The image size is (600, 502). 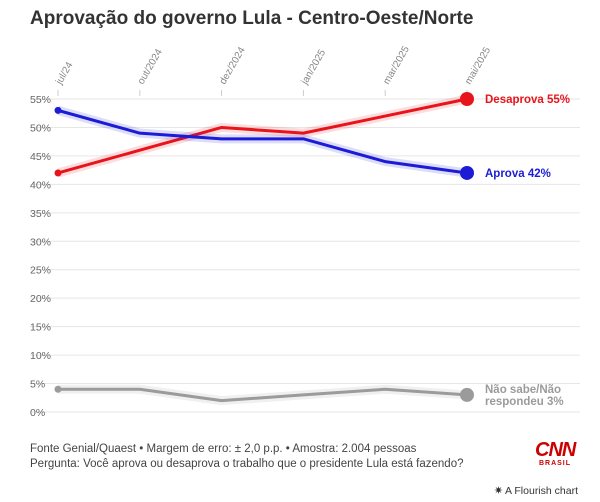 I want to click on cnn-logo-text: CNN, so click(x=555, y=450).